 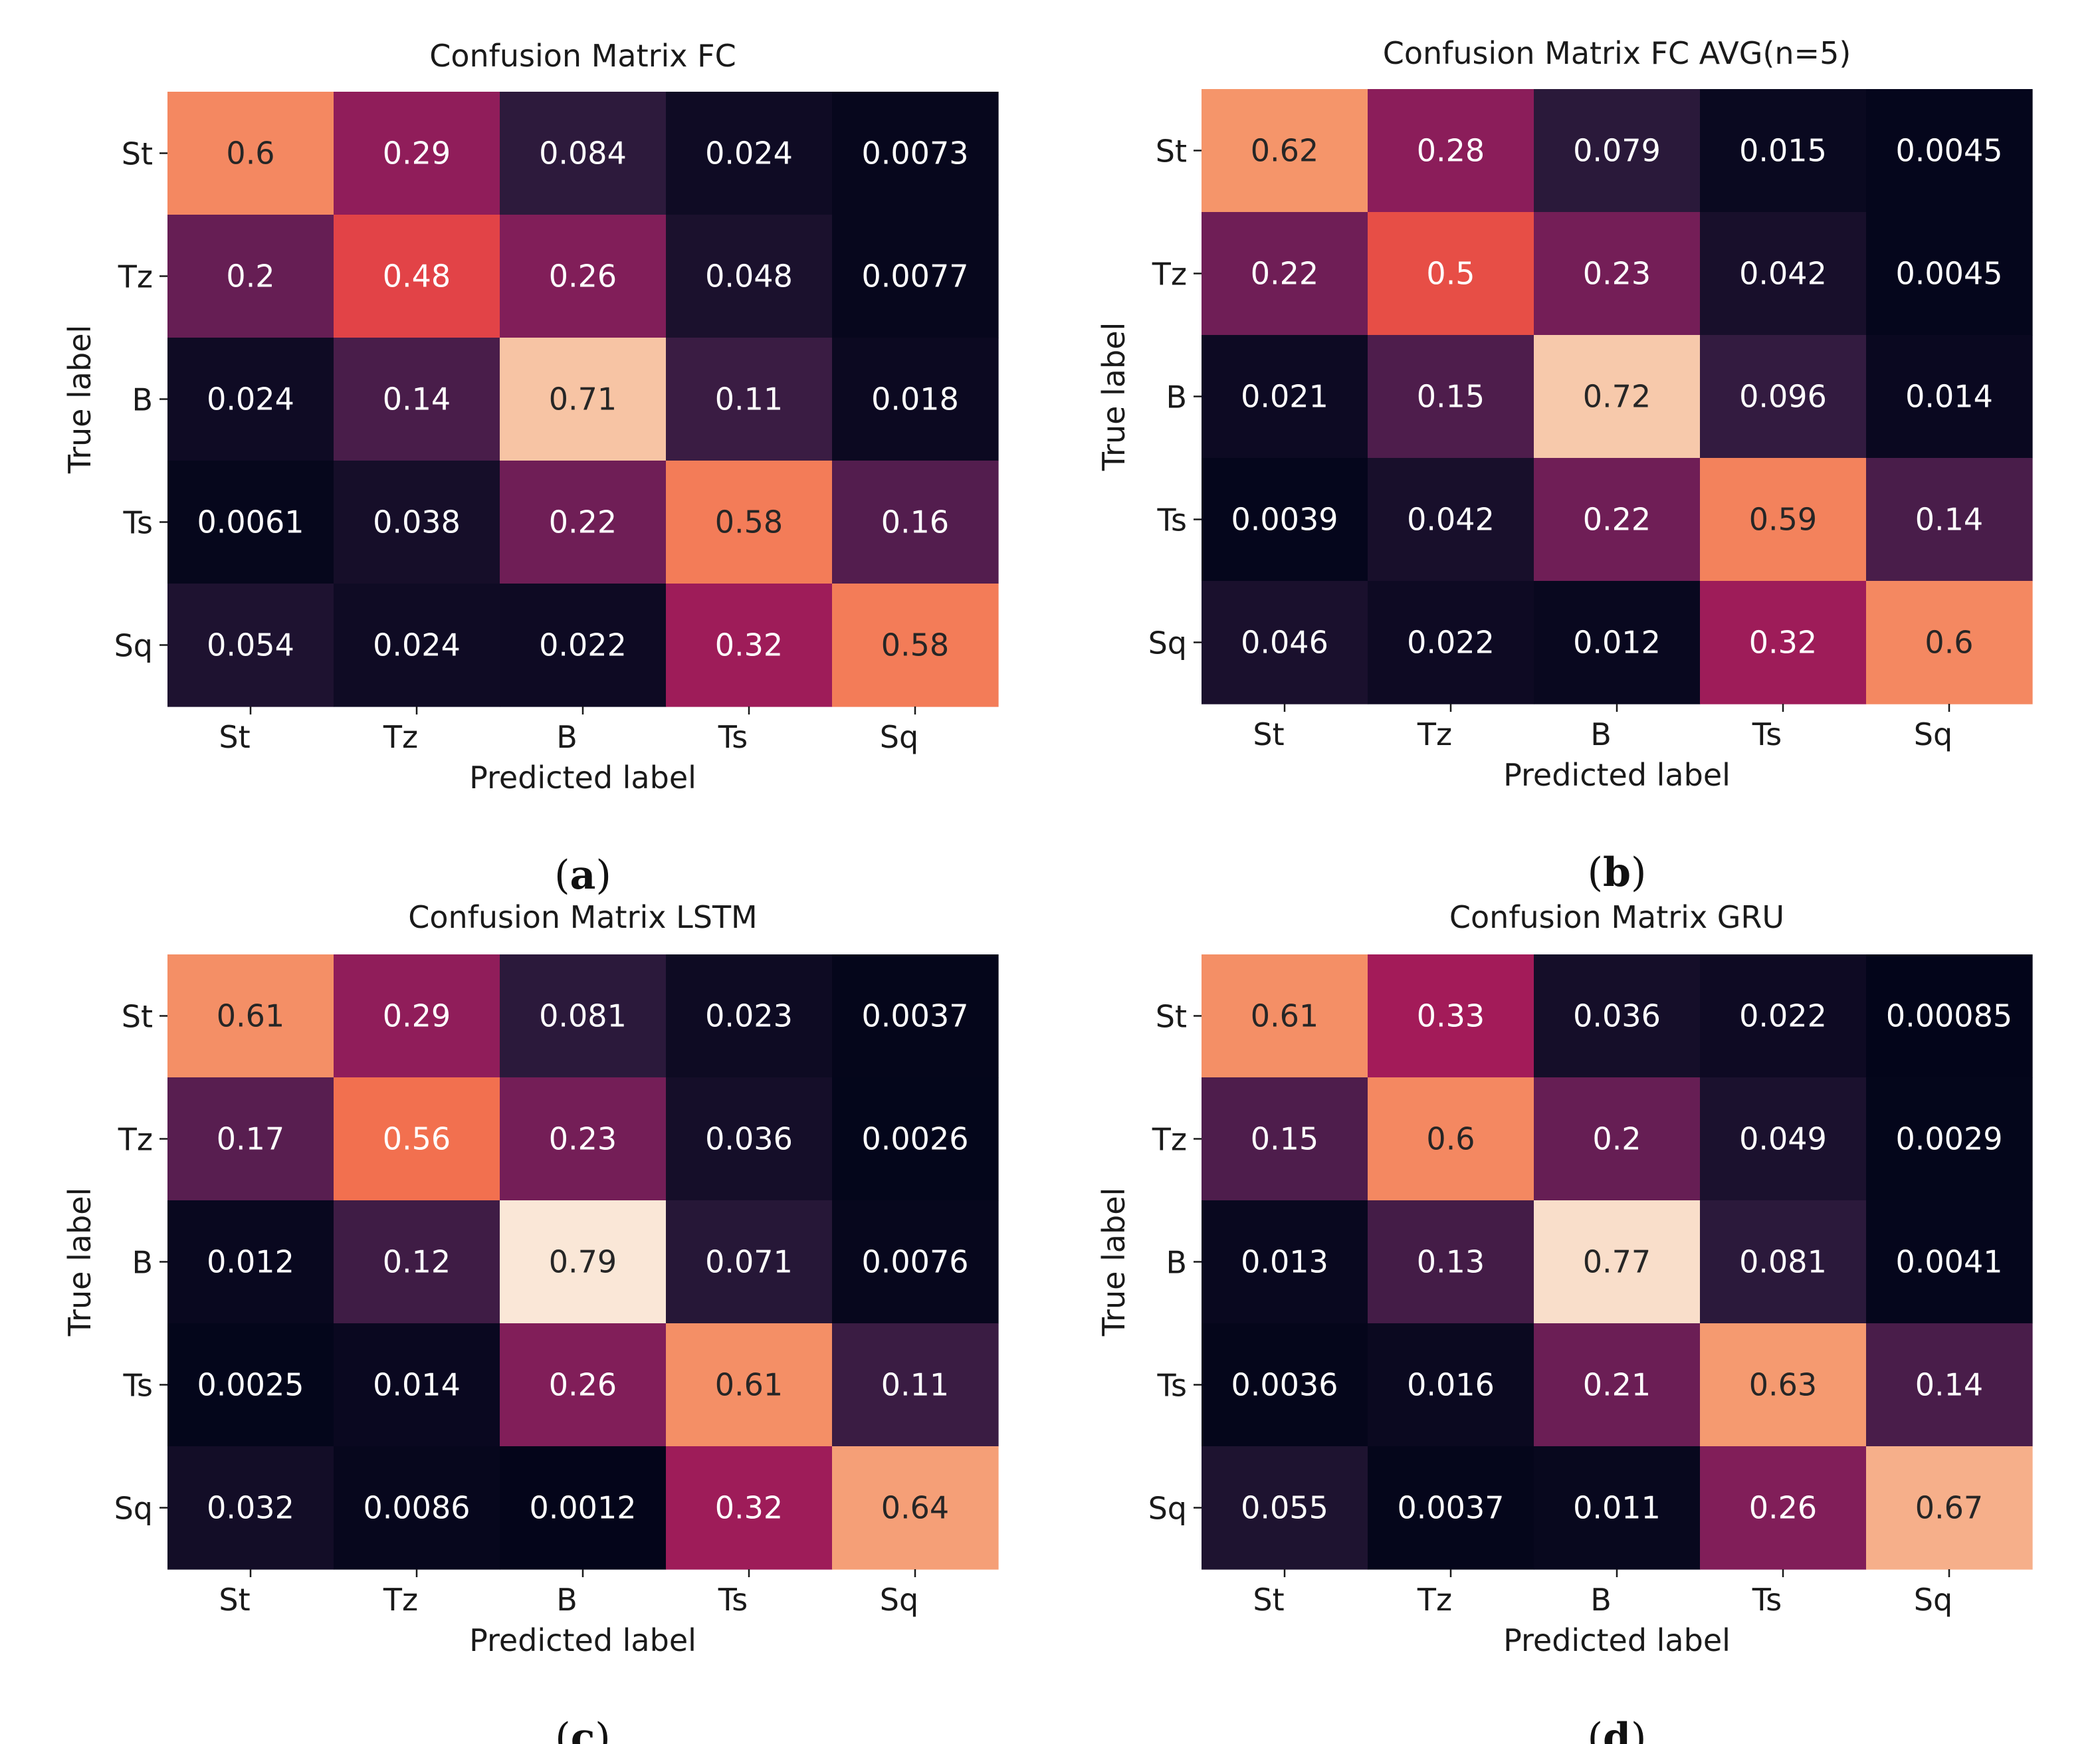 What do you see at coordinates (1949, 1016) in the screenshot?
I see `cell-value-label: 0.00085` at bounding box center [1949, 1016].